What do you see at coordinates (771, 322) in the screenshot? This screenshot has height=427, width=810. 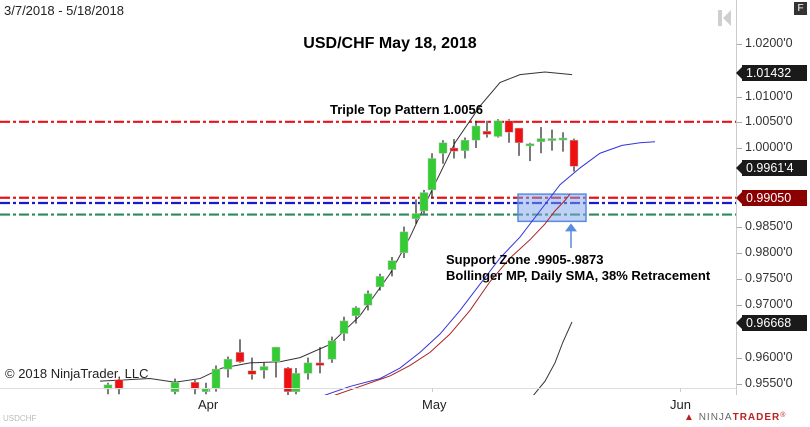 I see `price-flag: 0.96668` at bounding box center [771, 322].